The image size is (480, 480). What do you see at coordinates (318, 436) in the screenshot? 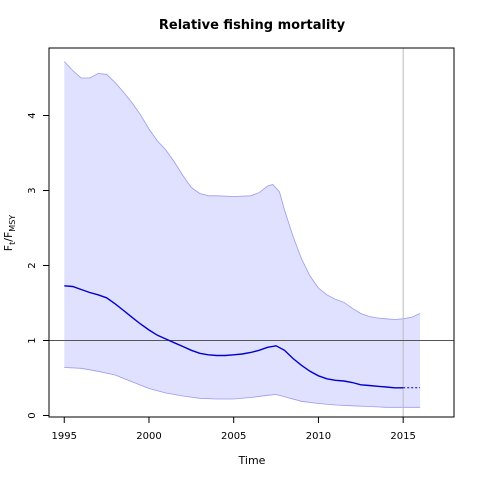
I see `x-tick-label: 2010` at bounding box center [318, 436].